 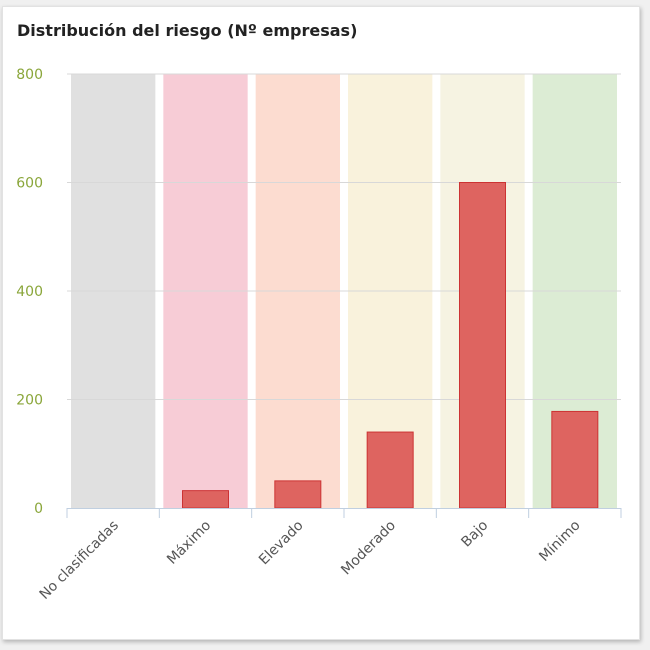 What do you see at coordinates (474, 534) in the screenshot?
I see `x-tick-label: Bajo` at bounding box center [474, 534].